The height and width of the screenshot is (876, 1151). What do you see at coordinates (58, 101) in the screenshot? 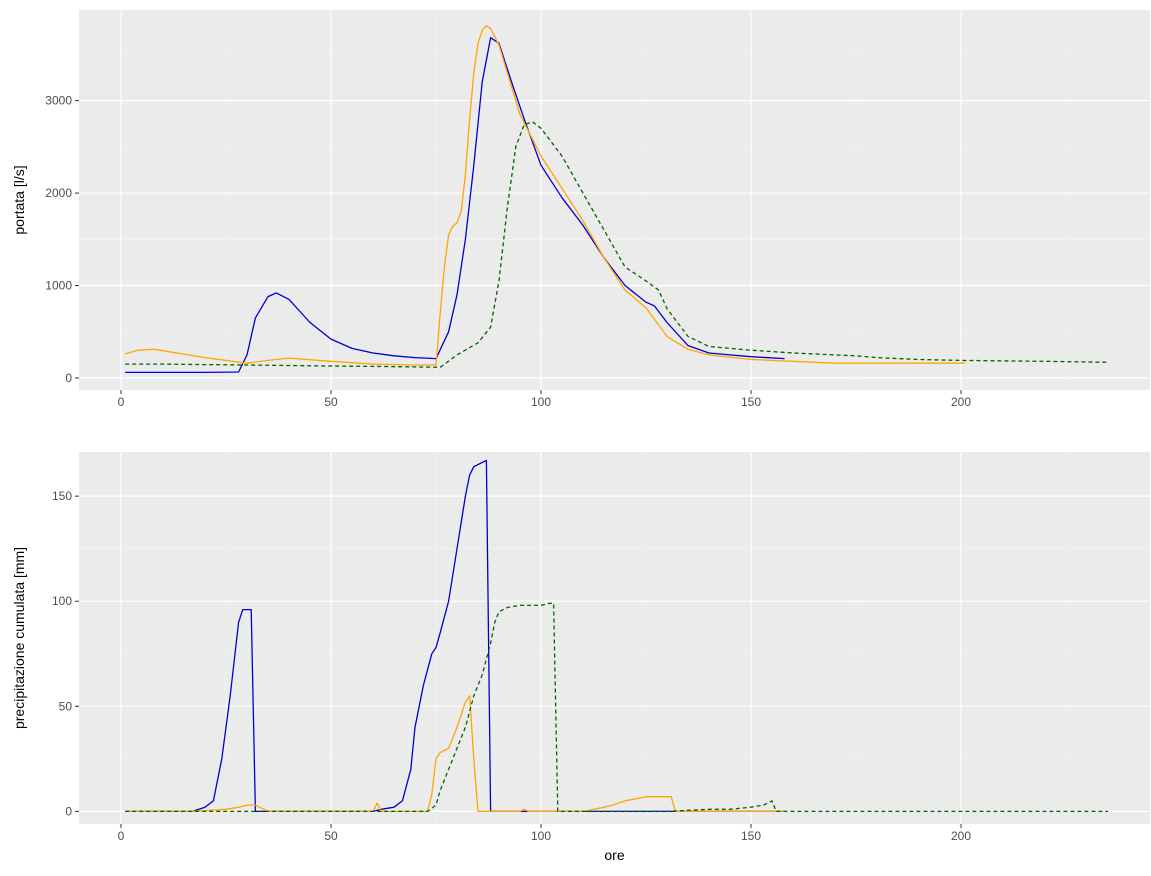
I see `y-tick-label: 3000` at bounding box center [58, 101].